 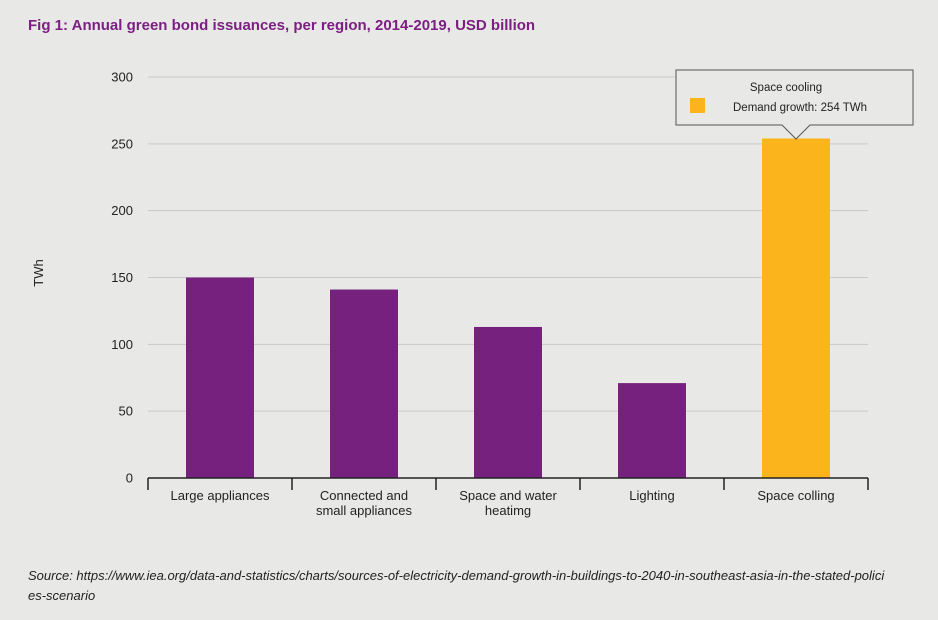 I want to click on x-tick-label-line: Space colling, so click(x=795, y=495).